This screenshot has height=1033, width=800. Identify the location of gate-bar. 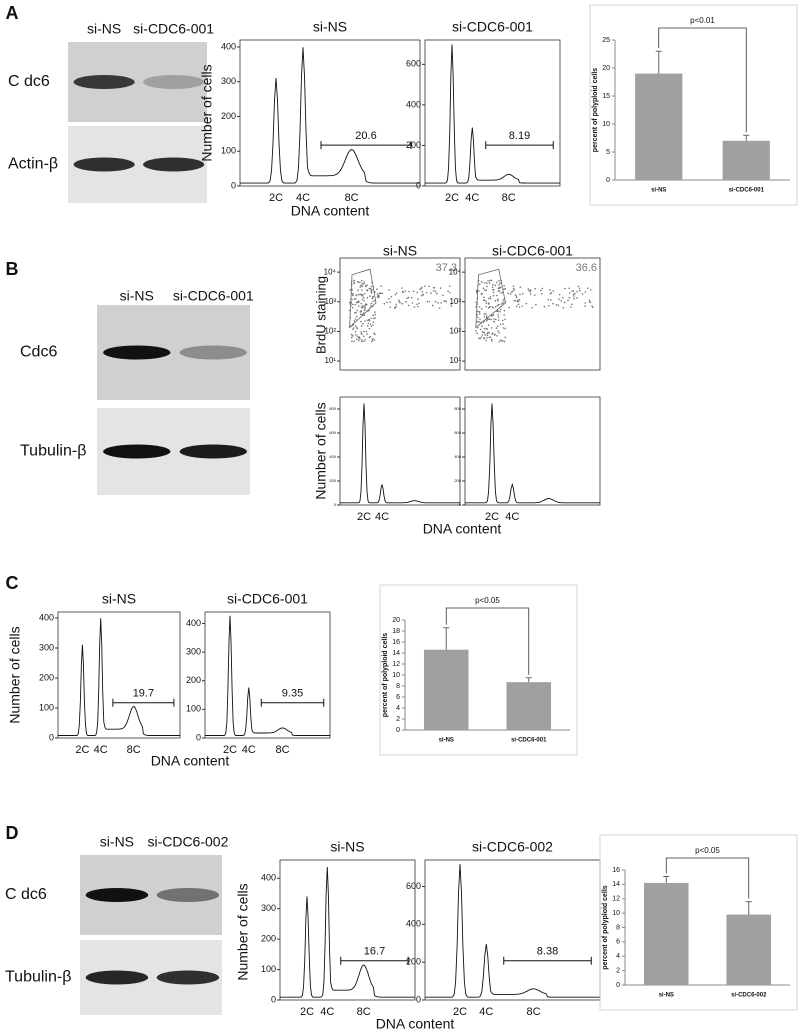
(143, 702).